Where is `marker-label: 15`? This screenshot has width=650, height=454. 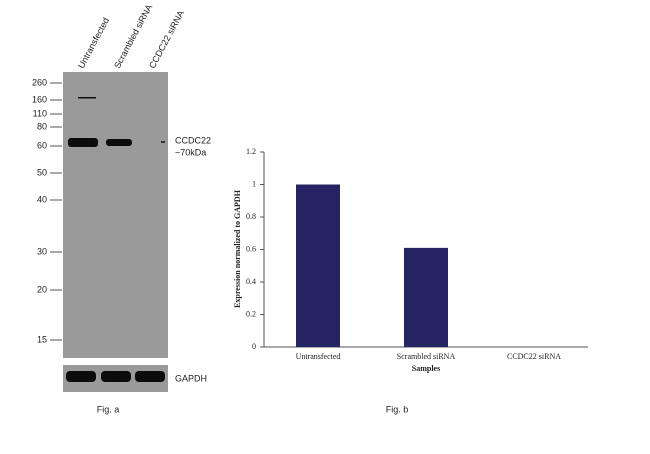 marker-label: 15 is located at coordinates (42, 339).